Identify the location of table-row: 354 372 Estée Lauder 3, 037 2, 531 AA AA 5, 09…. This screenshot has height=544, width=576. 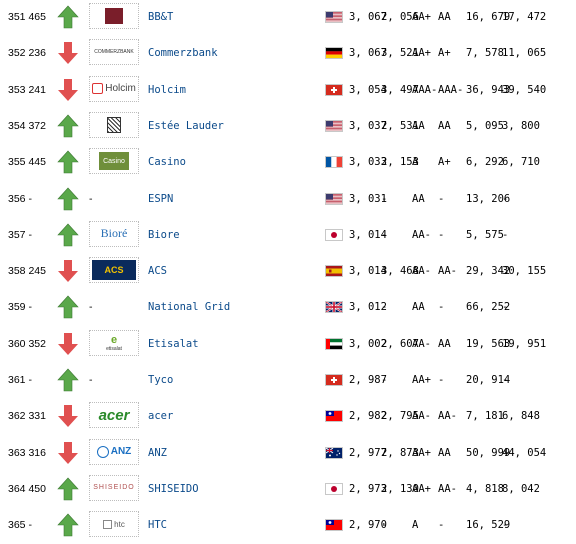
(288, 127).